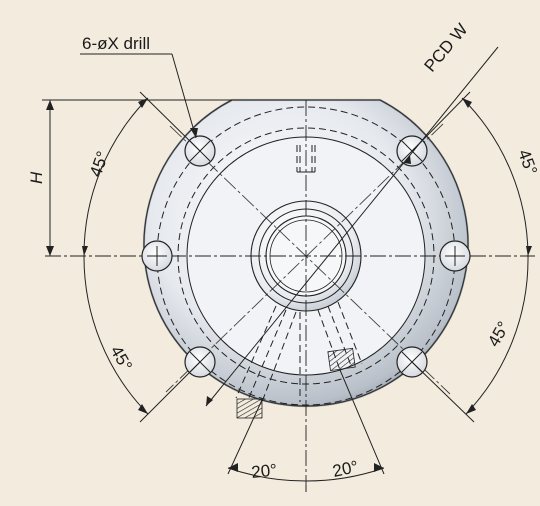 The image size is (540, 506). What do you see at coordinates (306, 159) in the screenshot?
I see `top-tapped-hole` at bounding box center [306, 159].